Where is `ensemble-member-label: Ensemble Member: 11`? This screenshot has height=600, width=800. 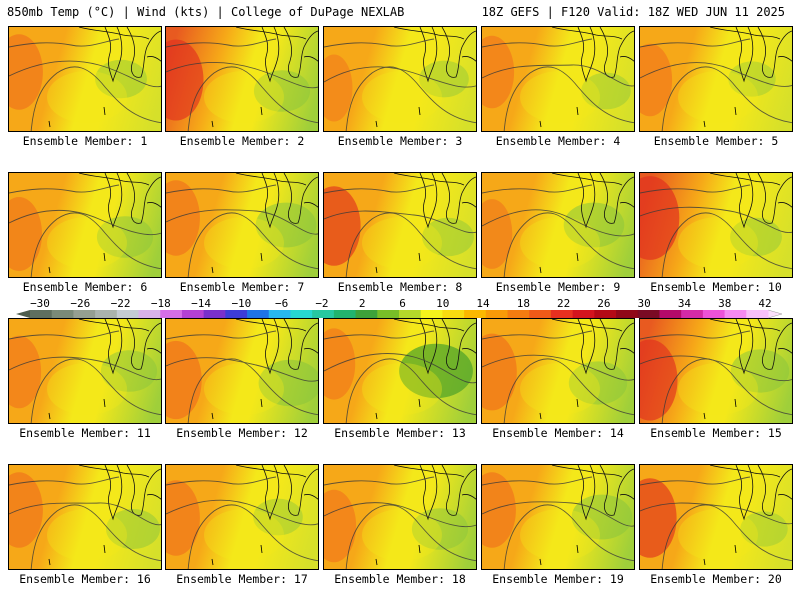
ensemble-member-label: Ensemble Member: 11 is located at coordinates (85, 433).